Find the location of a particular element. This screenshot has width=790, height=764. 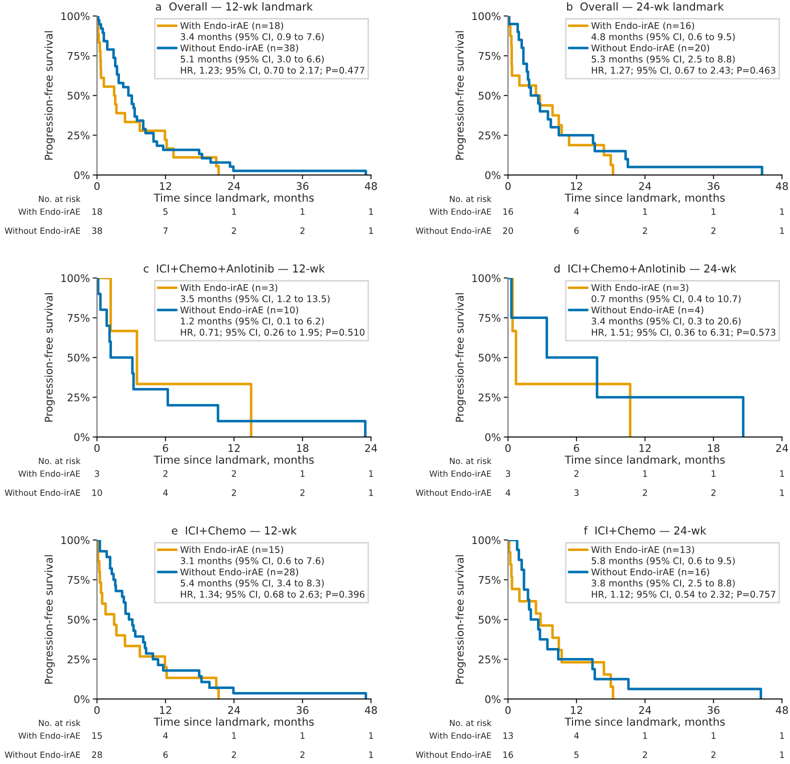

annotation: 0.7 months (95% CI, 0.4 to 10.7) is located at coordinates (666, 299).